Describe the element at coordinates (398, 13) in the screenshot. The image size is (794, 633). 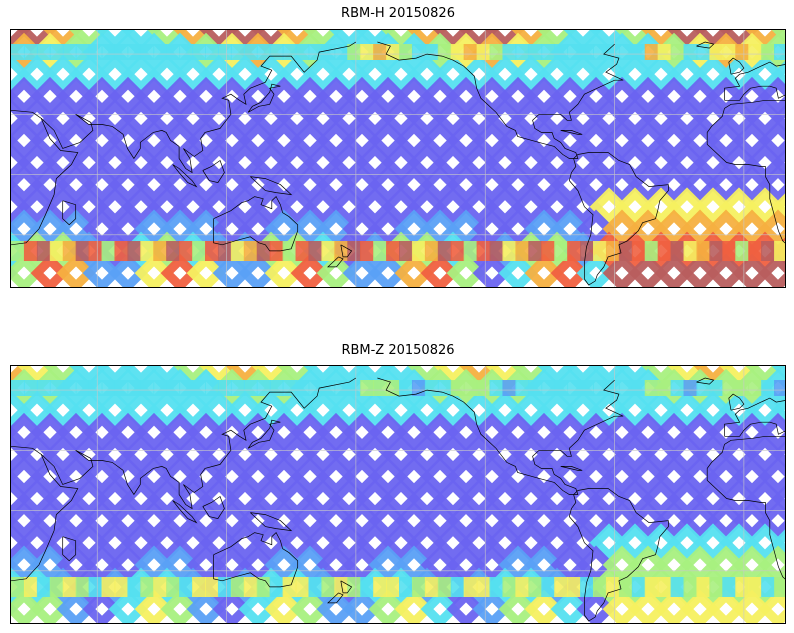
I see `panel-title-top: RBM-H 20150826` at that location.